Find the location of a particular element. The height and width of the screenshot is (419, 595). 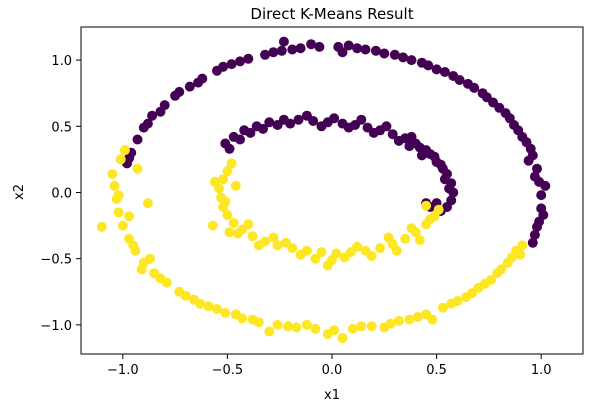

y-axis-label: x2 is located at coordinates (19, 192).